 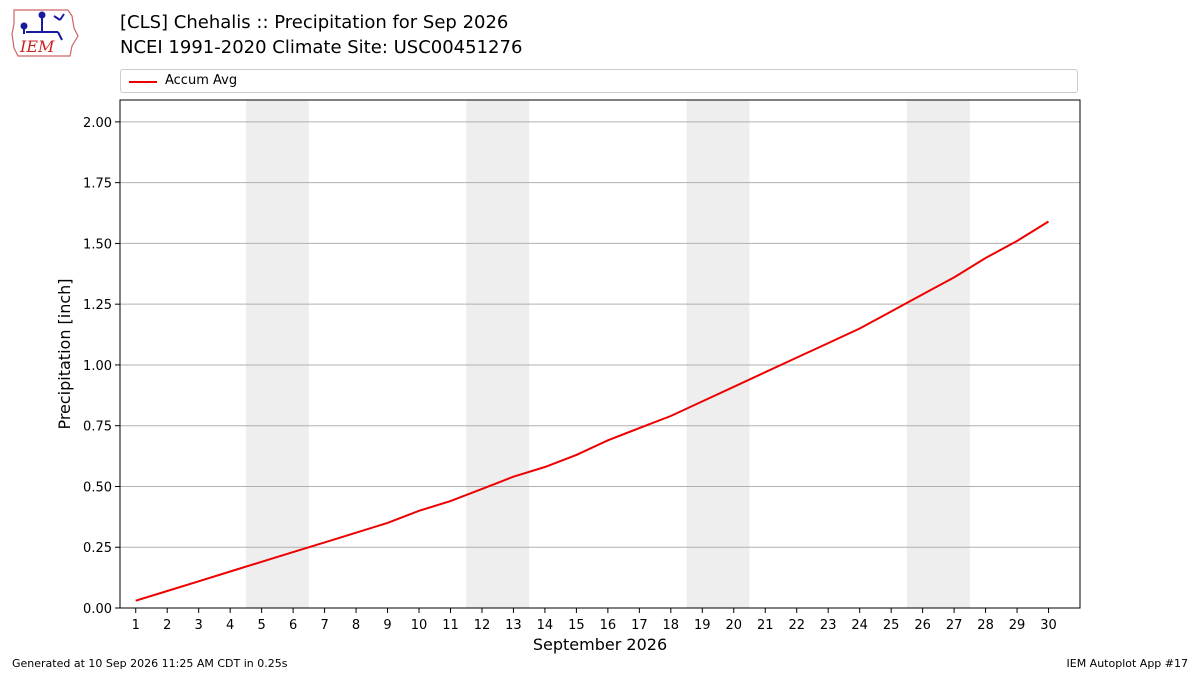 I want to click on y-axis-ticks: 0.00 0.25 0.50 0.75 1.00 1.25 1.50 1.75 2.00, so click(x=101, y=366).